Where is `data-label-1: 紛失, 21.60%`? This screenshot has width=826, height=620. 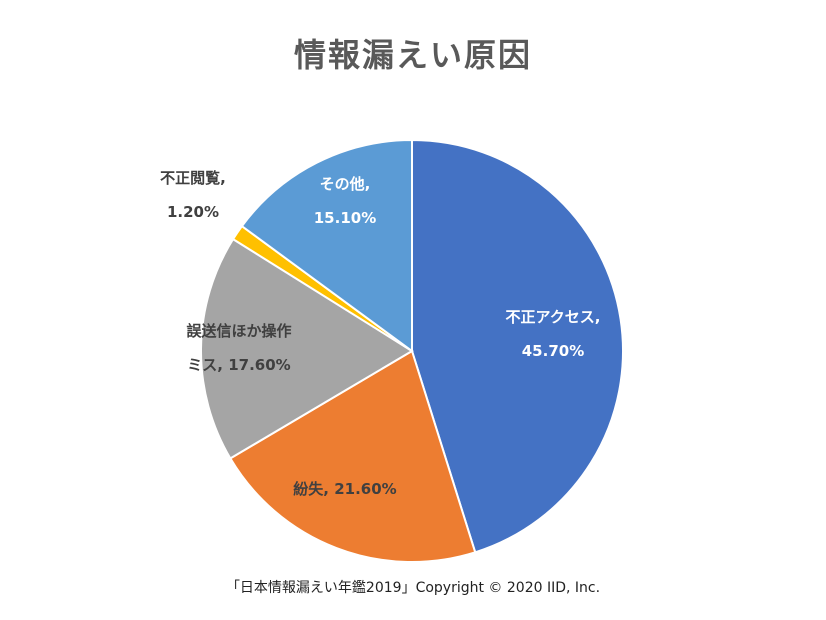
data-label-1: 紛失, 21.60% is located at coordinates (344, 489).